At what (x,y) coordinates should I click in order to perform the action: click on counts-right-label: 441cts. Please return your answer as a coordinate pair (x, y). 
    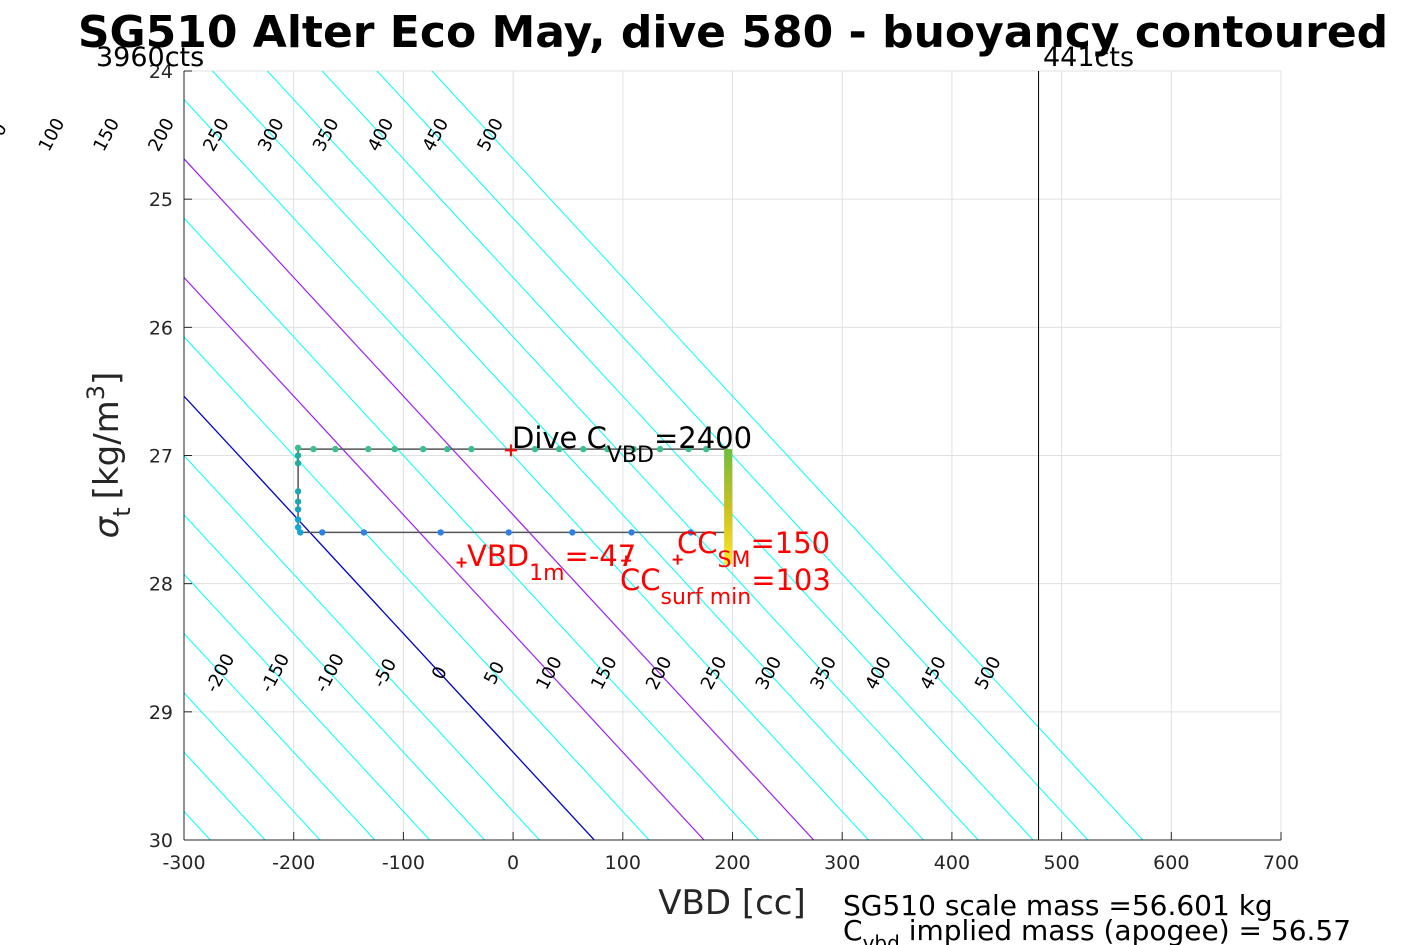
    Looking at the image, I should click on (1088, 57).